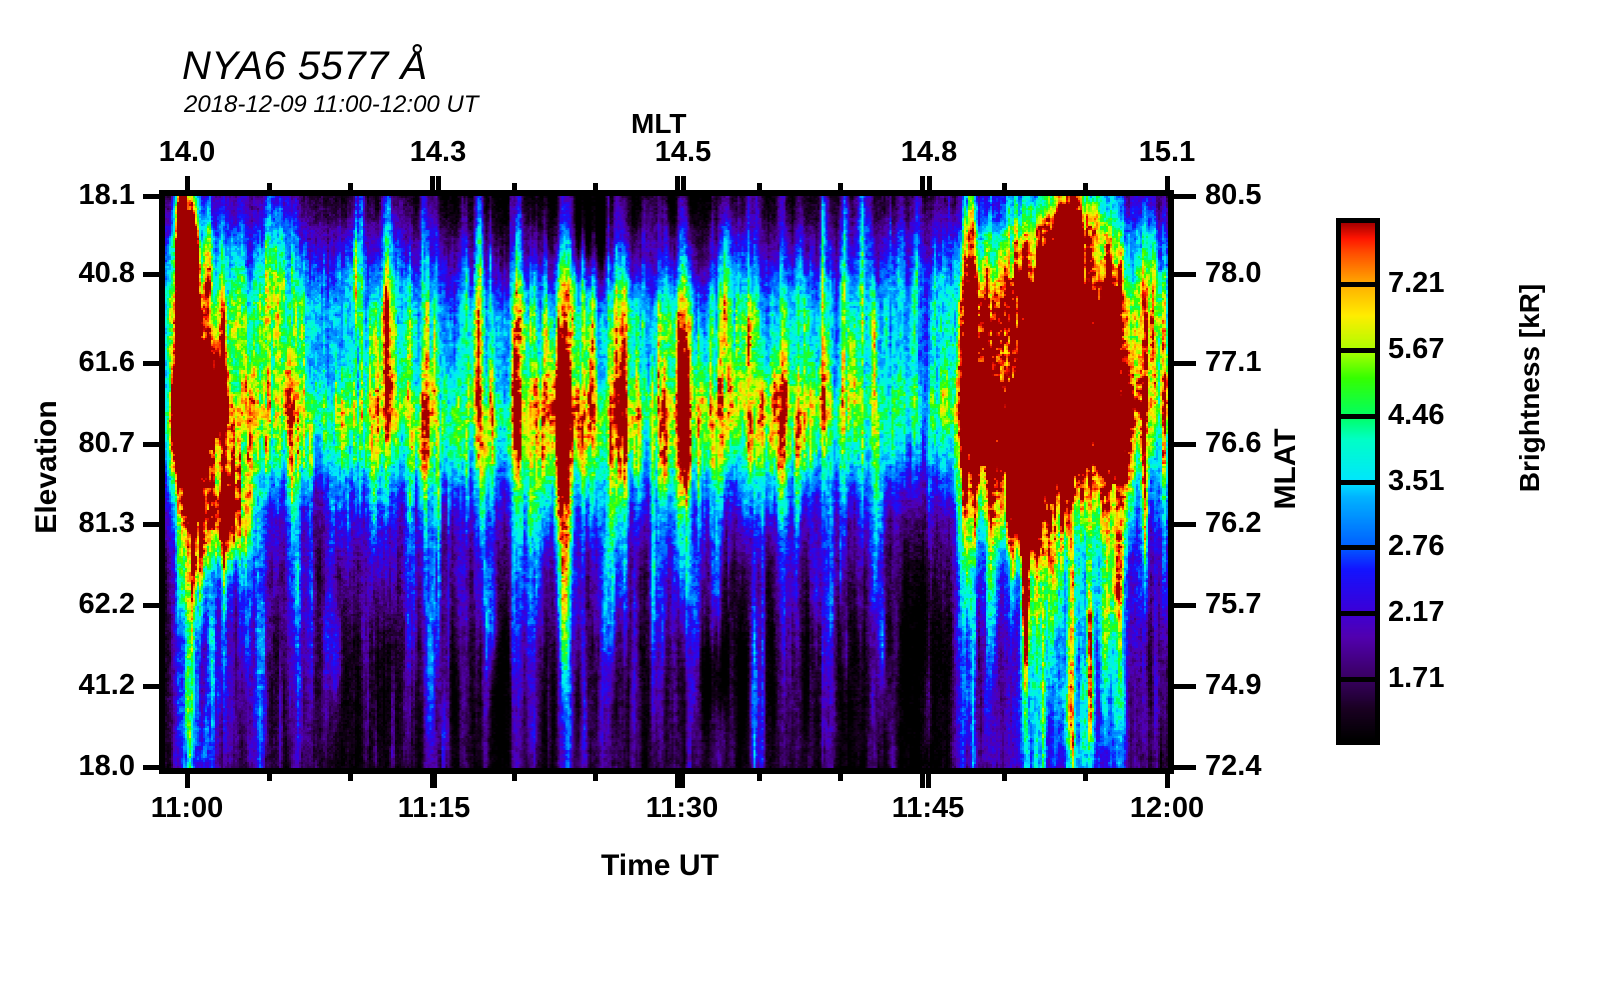 This screenshot has width=1600, height=1000. What do you see at coordinates (187, 152) in the screenshot?
I see `top-tick-label: 14.0` at bounding box center [187, 152].